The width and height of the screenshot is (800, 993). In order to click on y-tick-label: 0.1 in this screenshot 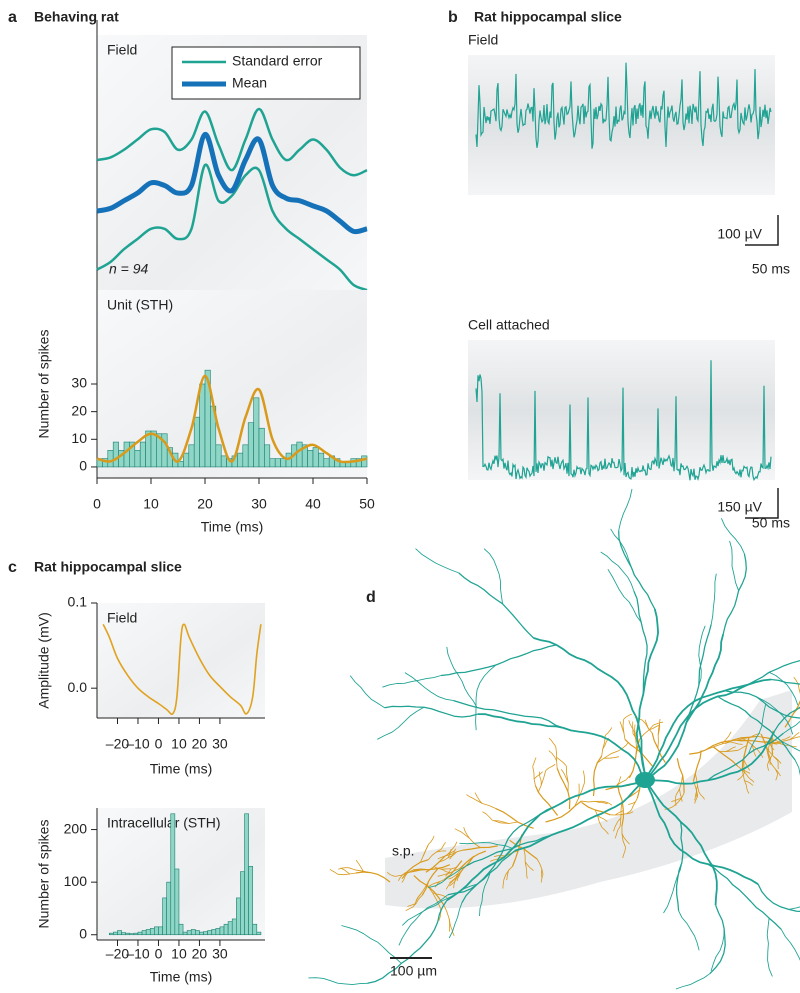, I will do `click(78, 602)`.